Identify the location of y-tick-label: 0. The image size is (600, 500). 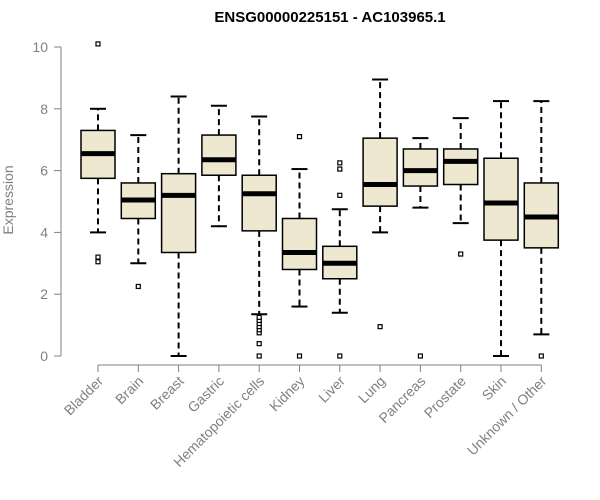
(44, 356).